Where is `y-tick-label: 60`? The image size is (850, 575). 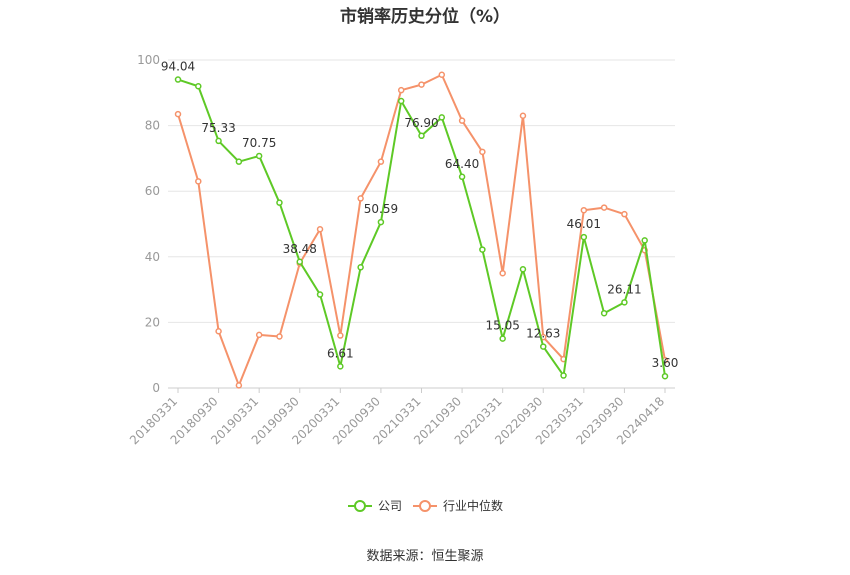
y-tick-label: 60 is located at coordinates (152, 191).